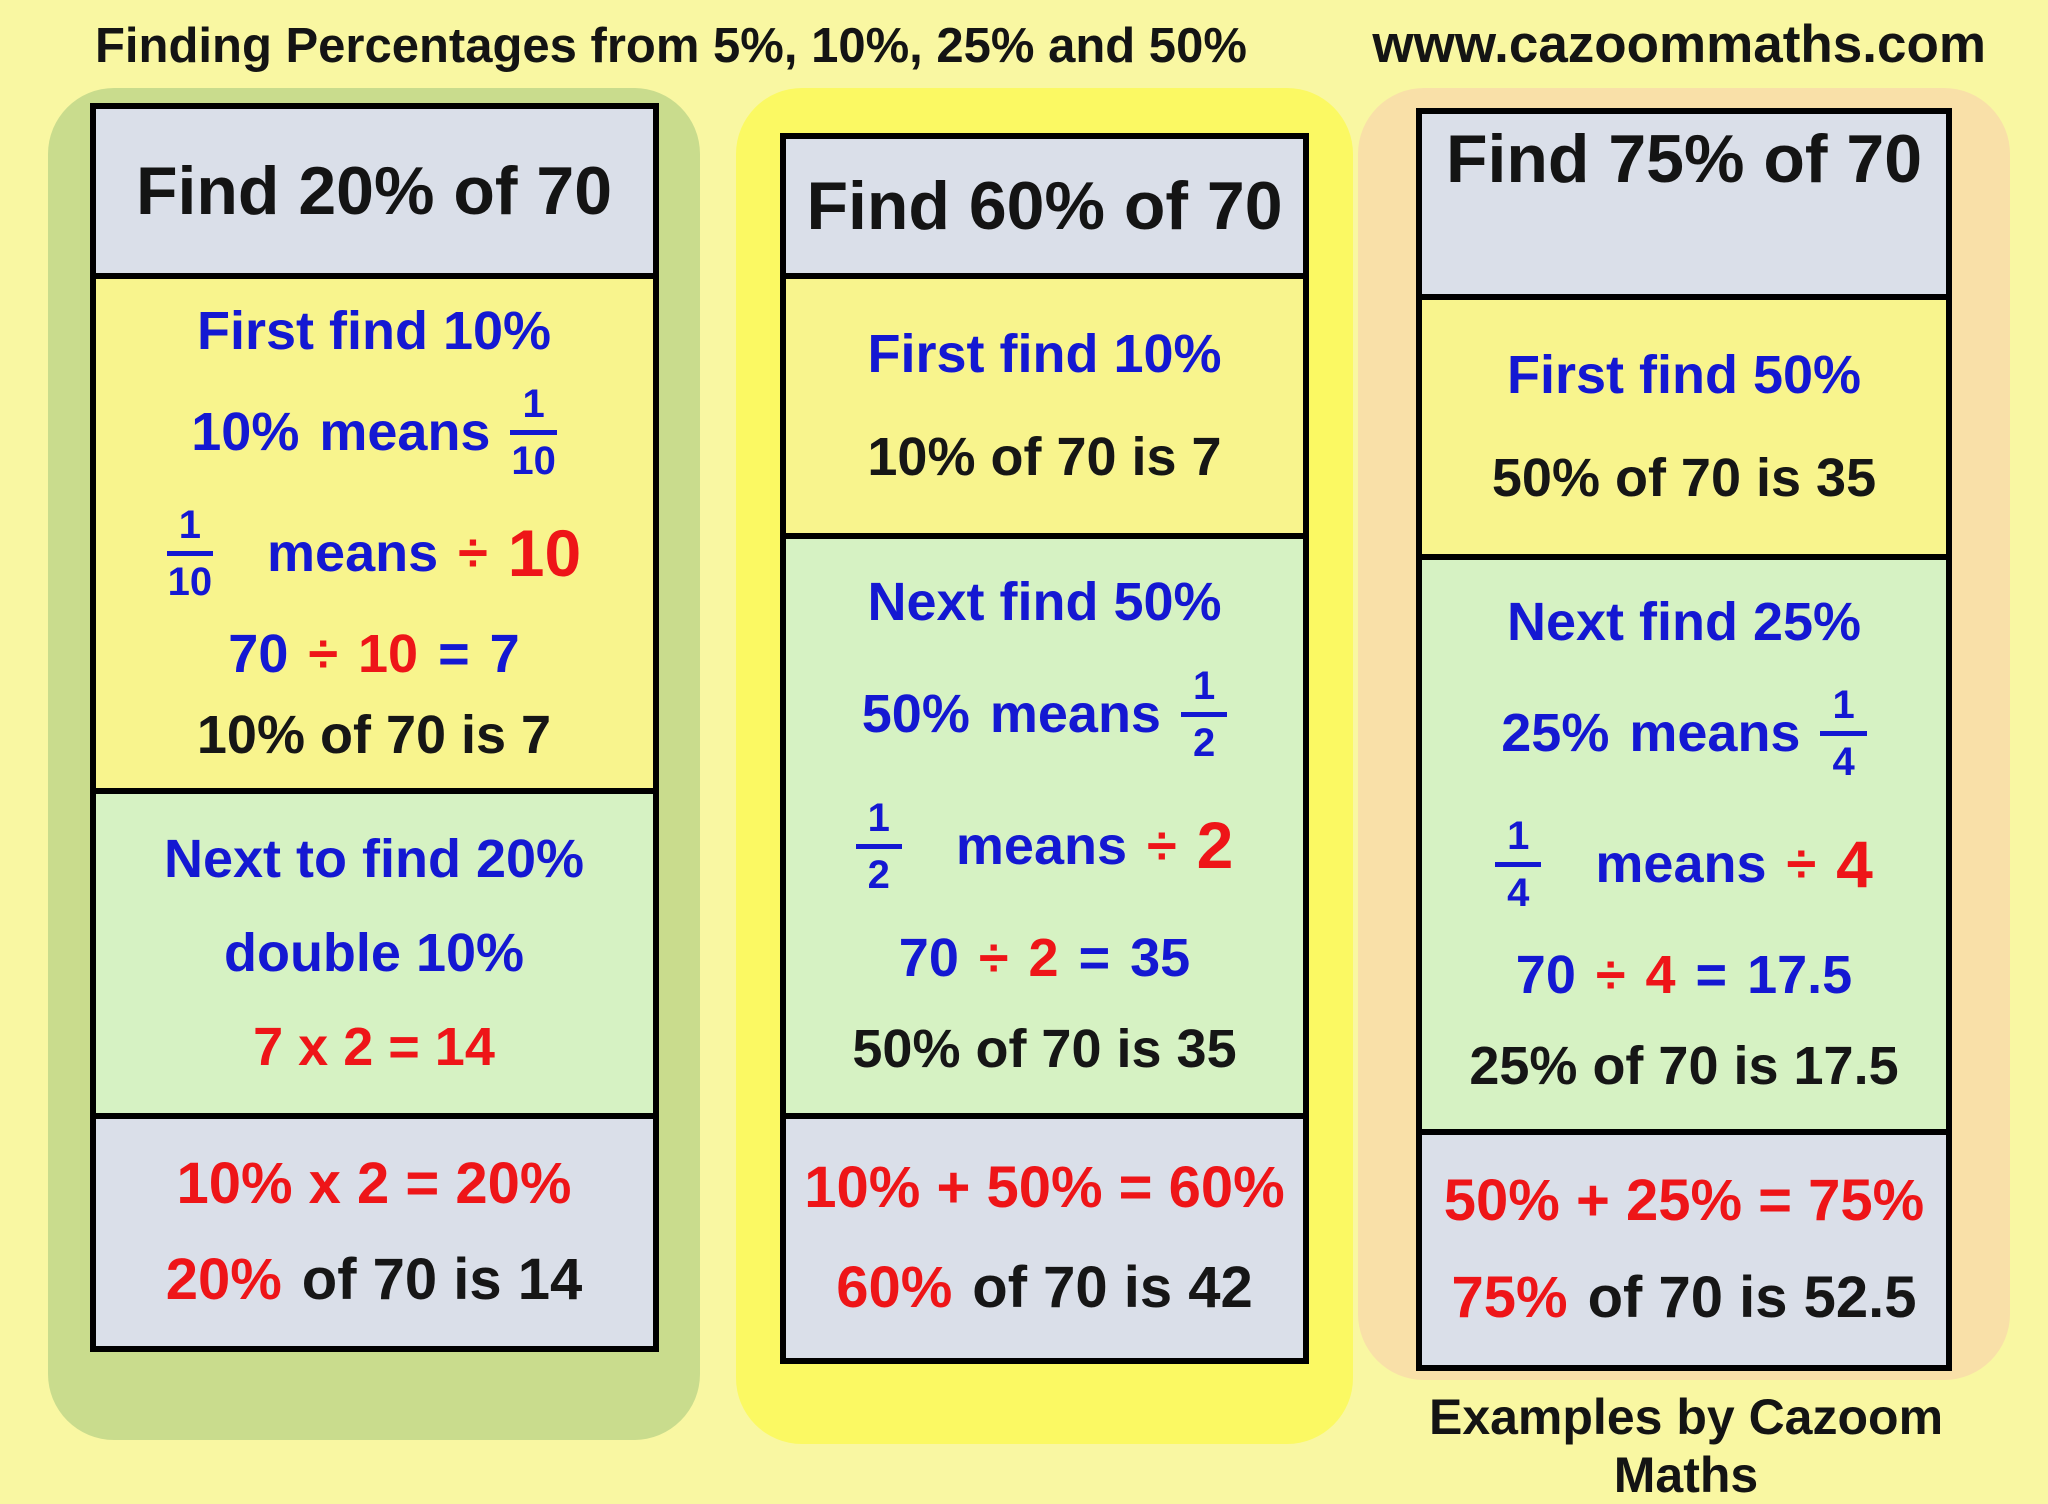  Describe the element at coordinates (374, 953) in the screenshot. I see `card1-step2-method: double 10%` at that location.